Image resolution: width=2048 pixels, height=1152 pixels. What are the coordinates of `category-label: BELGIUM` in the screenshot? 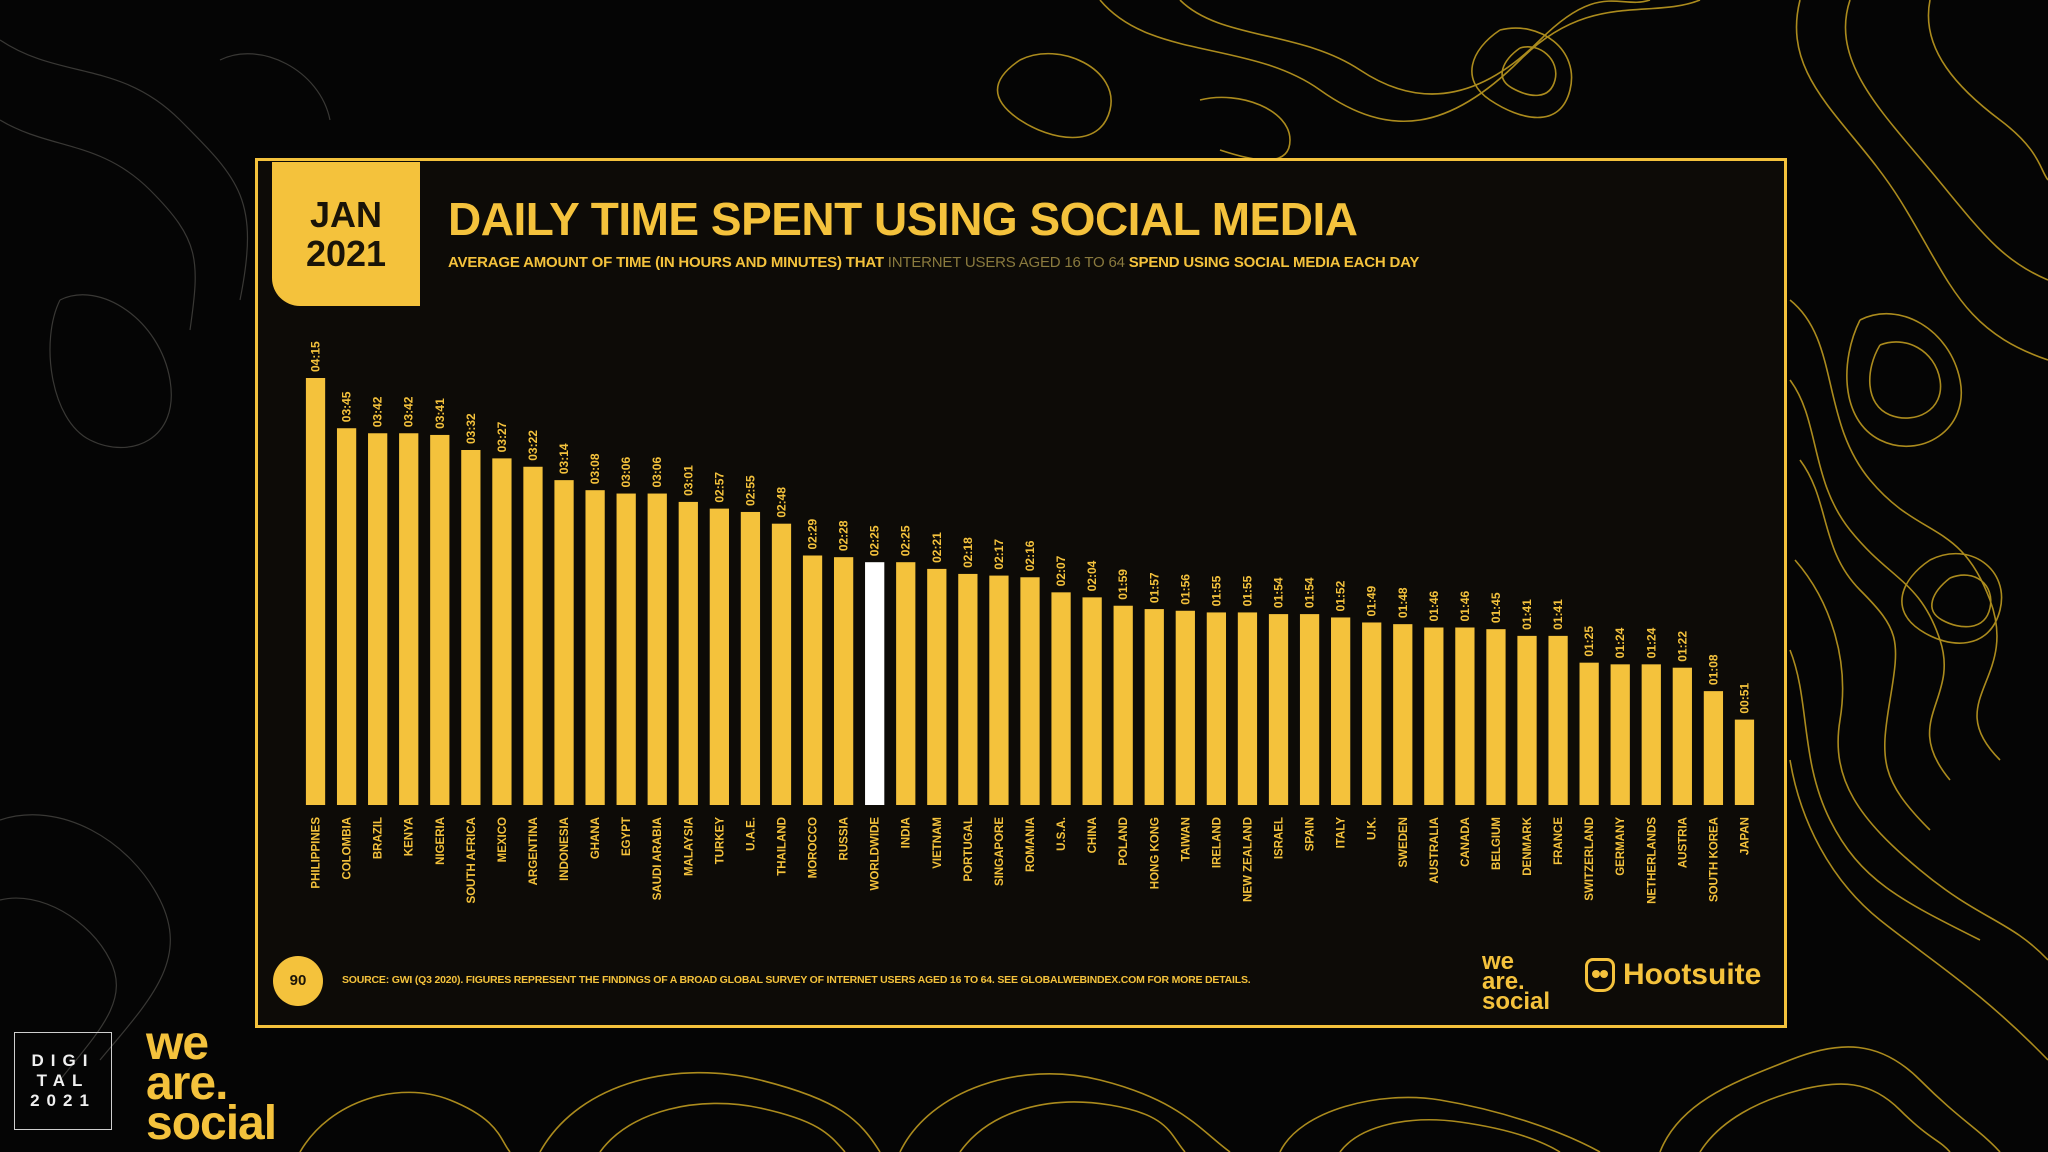 It's located at (1497, 843).